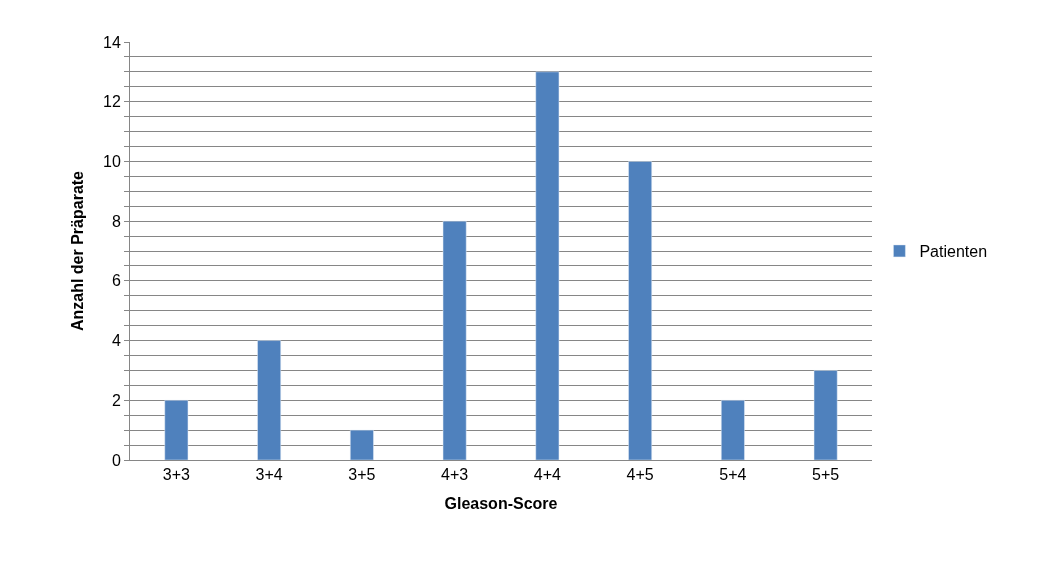 Image resolution: width=1057 pixels, height=575 pixels. I want to click on y-tick-label: 2, so click(116, 400).